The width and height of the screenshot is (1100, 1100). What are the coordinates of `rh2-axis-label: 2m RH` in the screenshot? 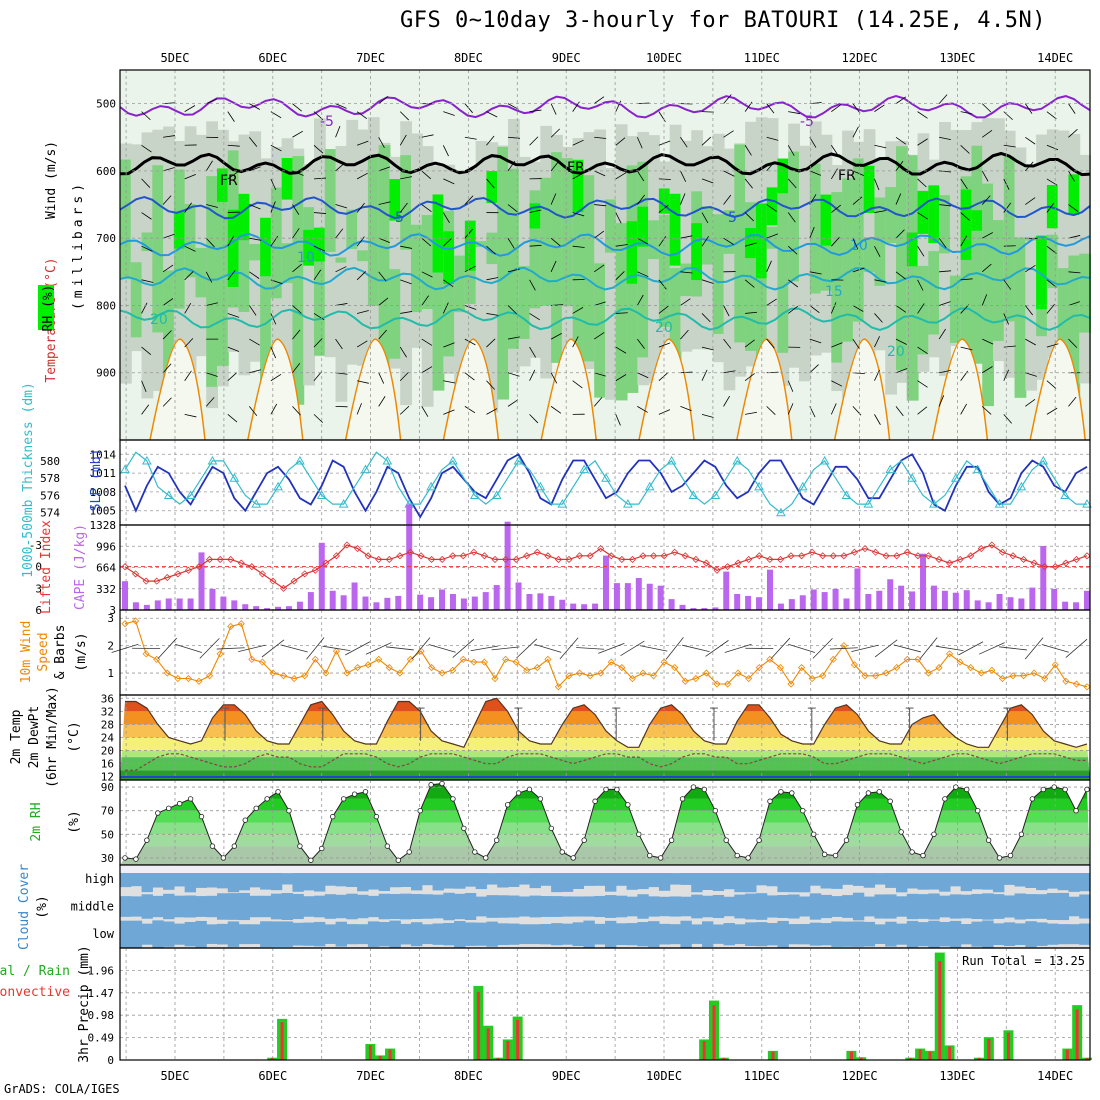 It's located at (36, 821).